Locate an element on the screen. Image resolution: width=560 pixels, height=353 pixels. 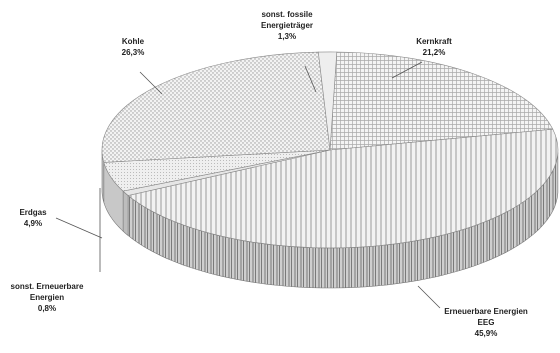
slice-label-eeg: Erneuerbare Energien EEG 45,9% is located at coordinates (486, 322).